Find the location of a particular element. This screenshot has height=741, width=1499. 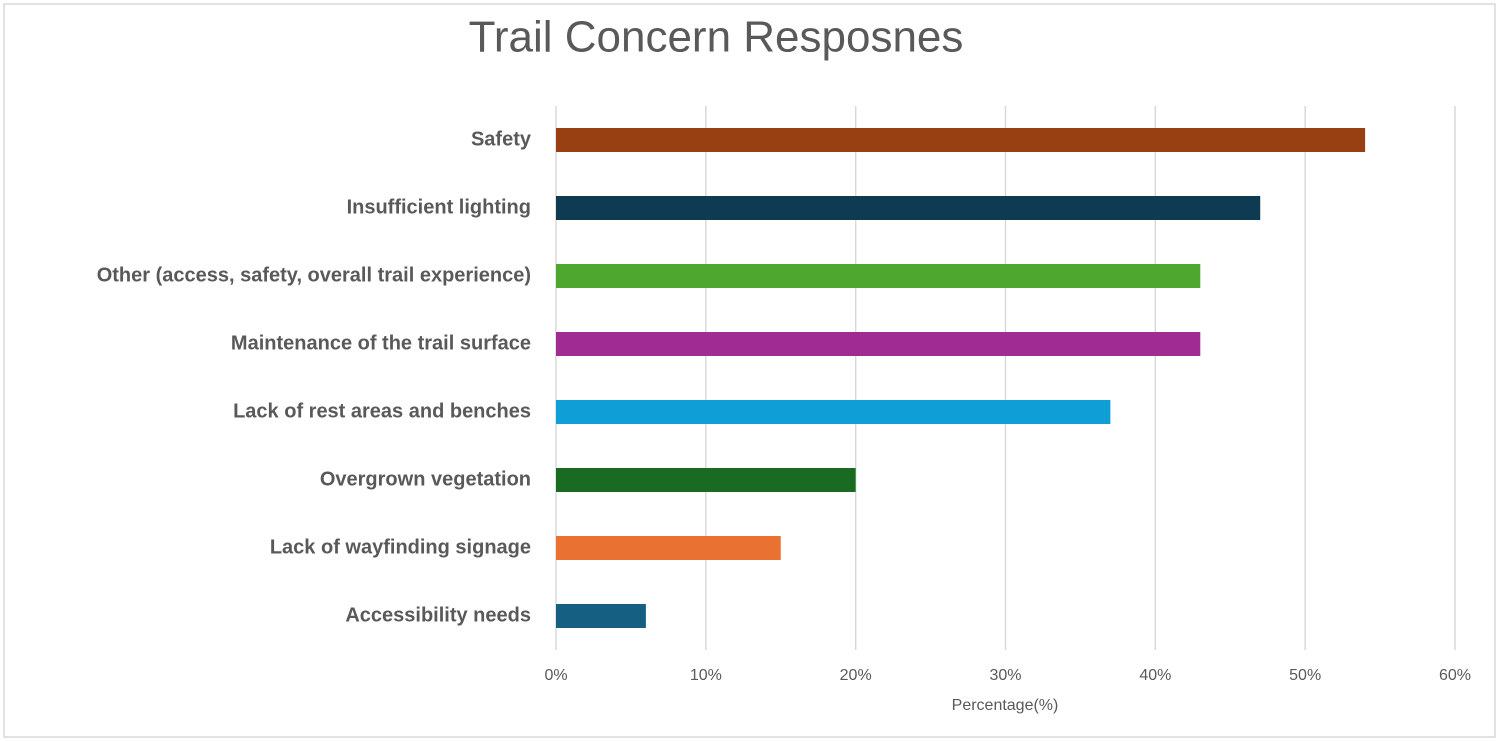

x-tick-label: 50% is located at coordinates (1305, 675).